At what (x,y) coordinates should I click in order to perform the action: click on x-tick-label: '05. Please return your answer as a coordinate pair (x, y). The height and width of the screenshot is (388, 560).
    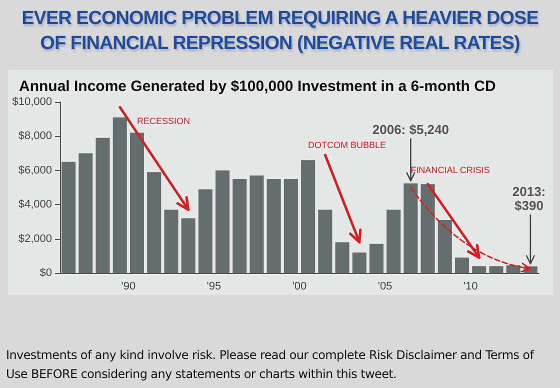
    Looking at the image, I should click on (385, 286).